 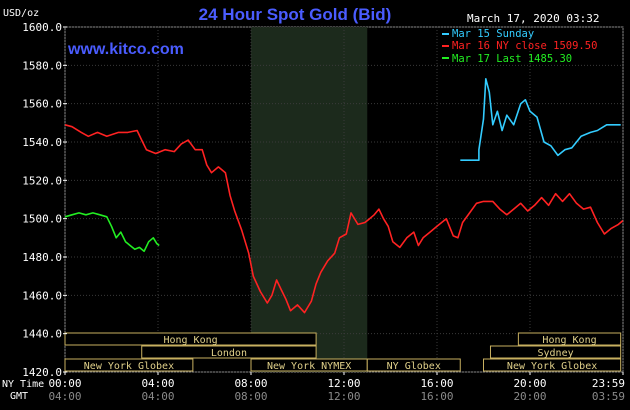 I want to click on session-label: New York NYMEX, so click(x=309, y=366).